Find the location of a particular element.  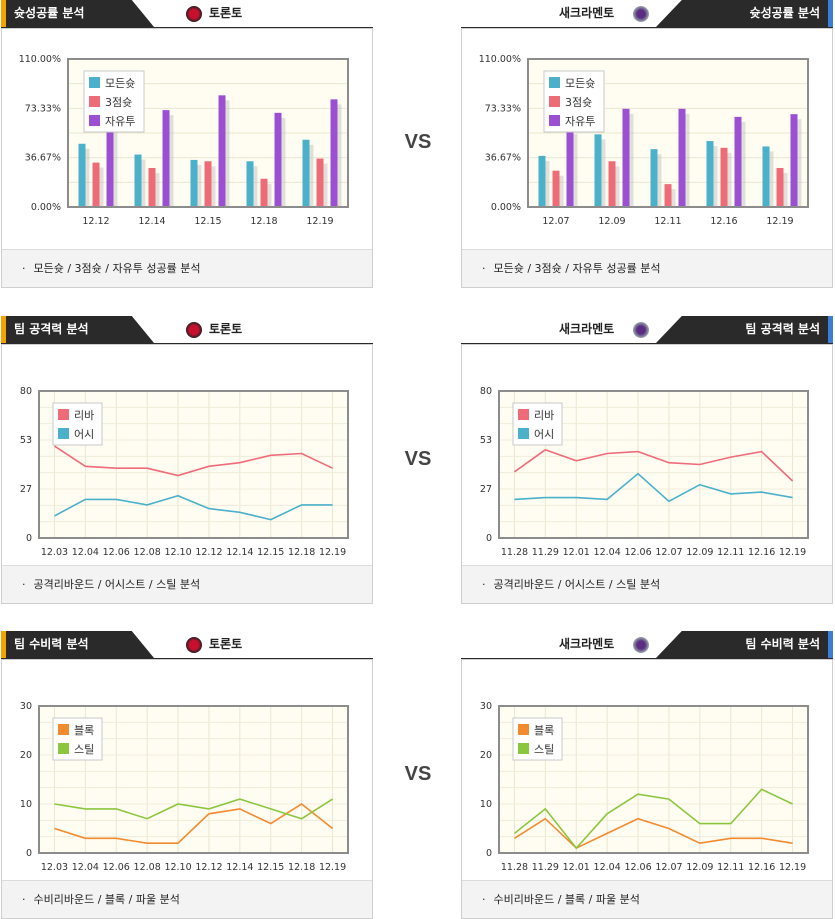

panel-title: 팀 공격력 분석 is located at coordinates (80, 329).